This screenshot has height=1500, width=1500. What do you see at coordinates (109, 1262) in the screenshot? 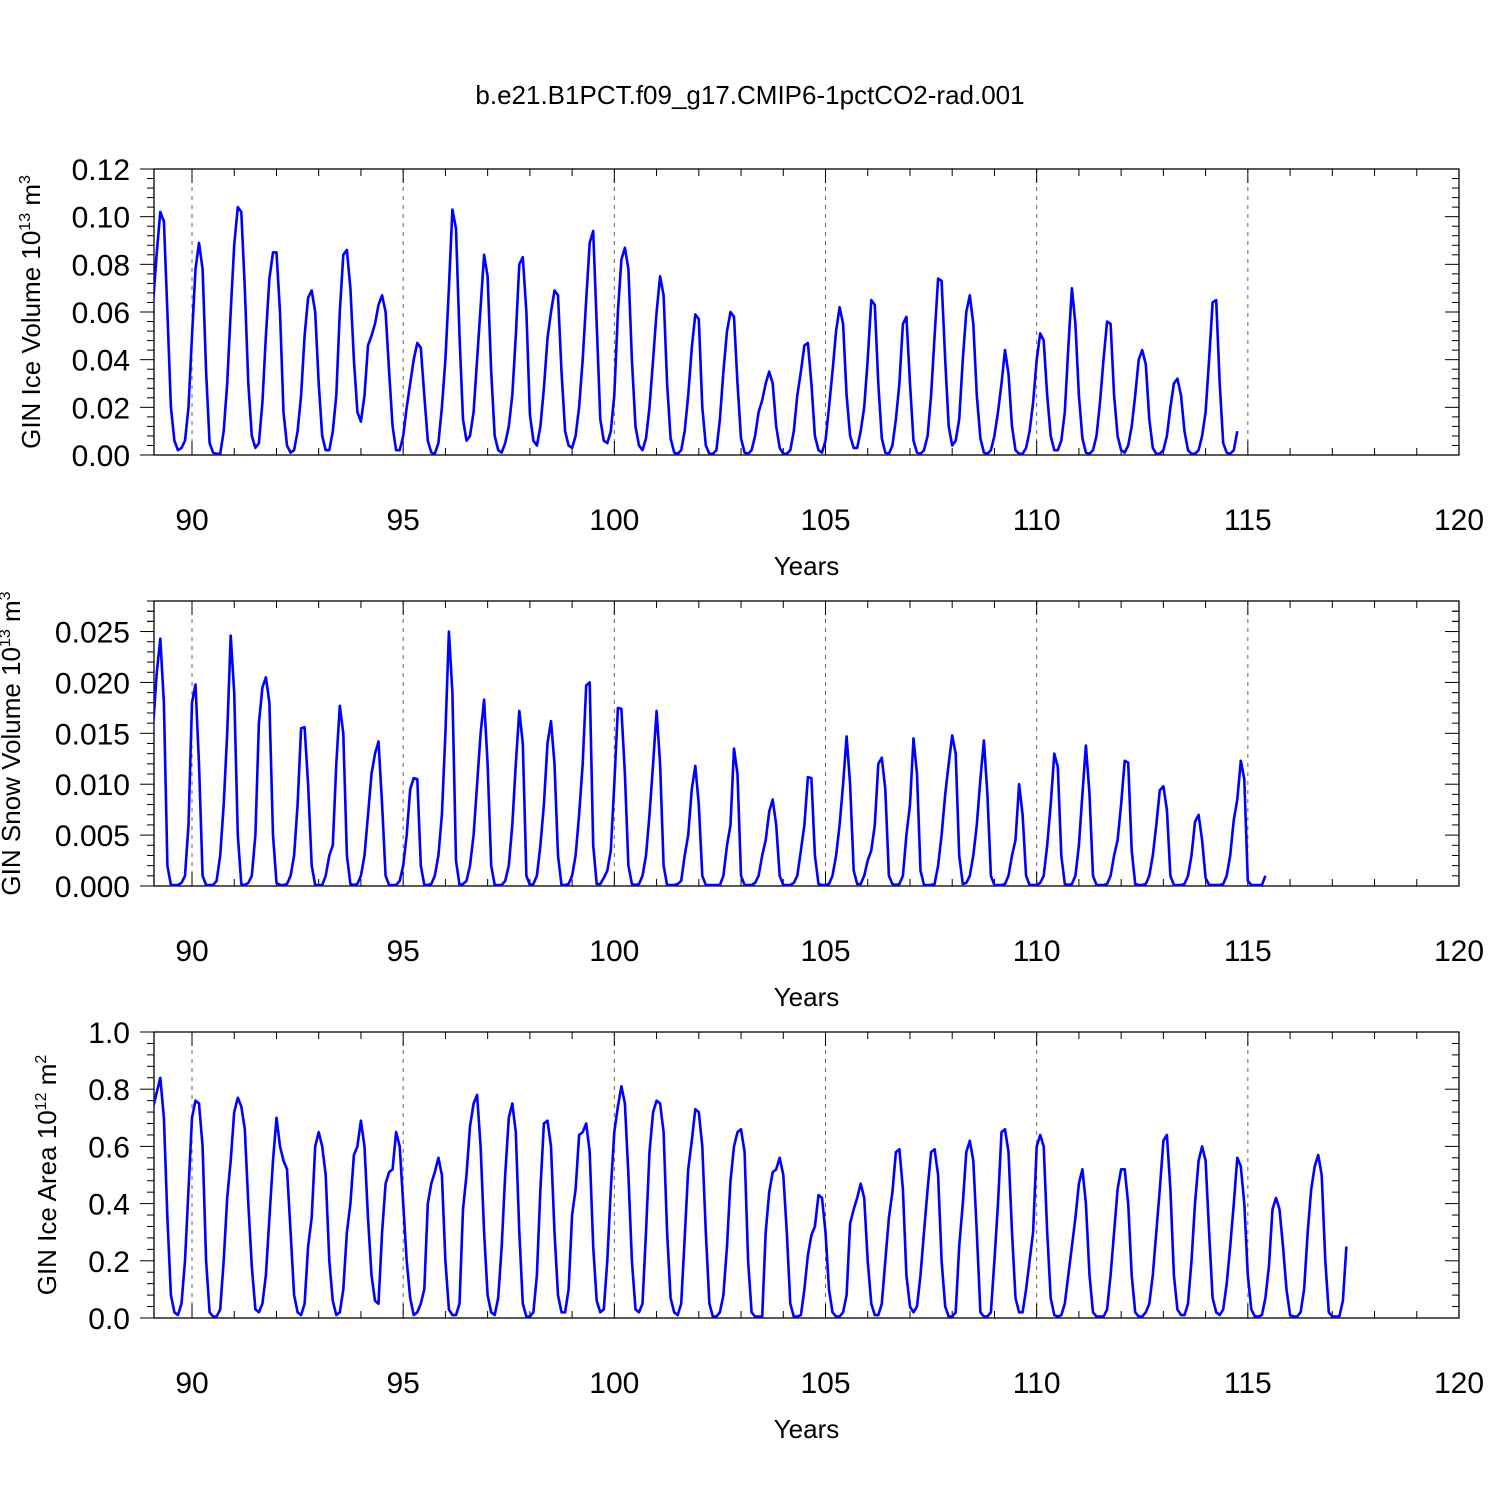
I see `y-tick-label: 0.2` at bounding box center [109, 1262].